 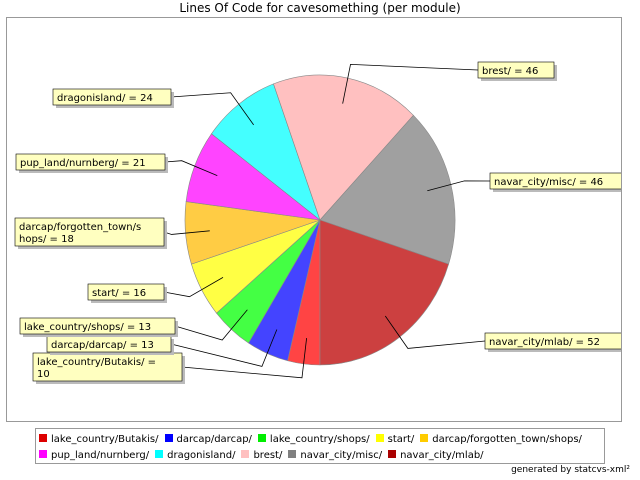 I want to click on legend-label: start/, so click(x=401, y=439).